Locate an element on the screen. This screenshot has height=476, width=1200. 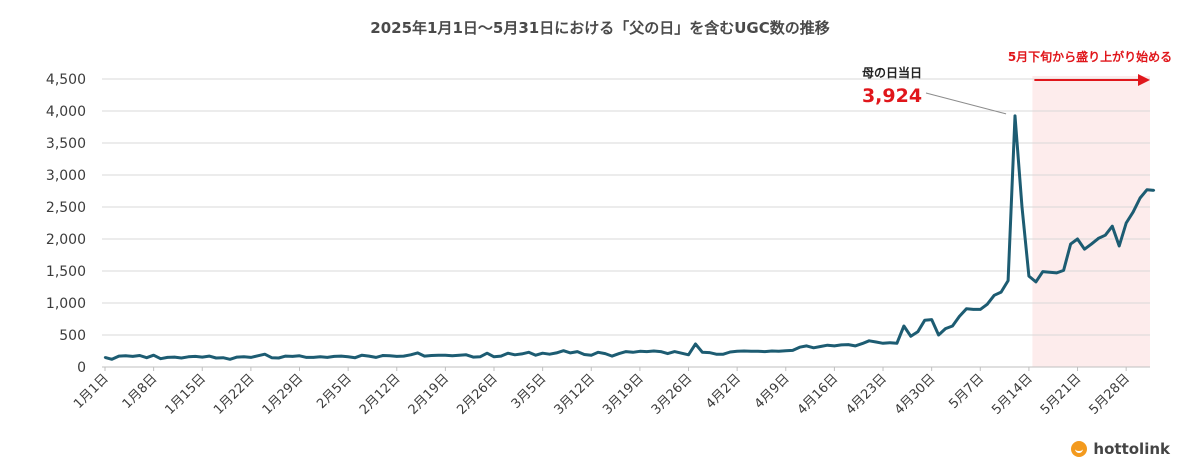
x-tick-label: 5月7日 is located at coordinates (966, 391).